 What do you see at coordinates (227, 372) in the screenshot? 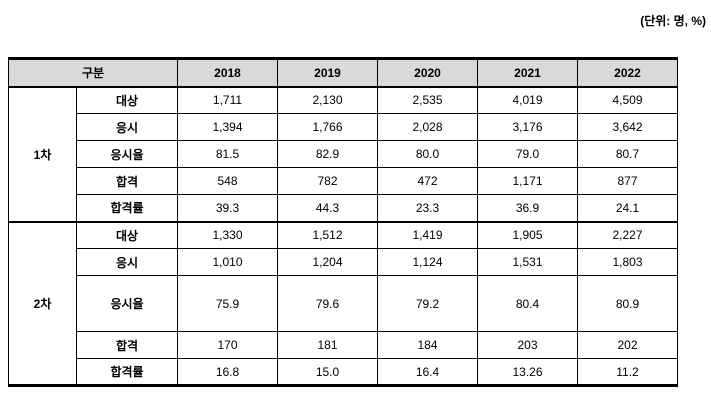
I see `table-cell: 16.8` at bounding box center [227, 372].